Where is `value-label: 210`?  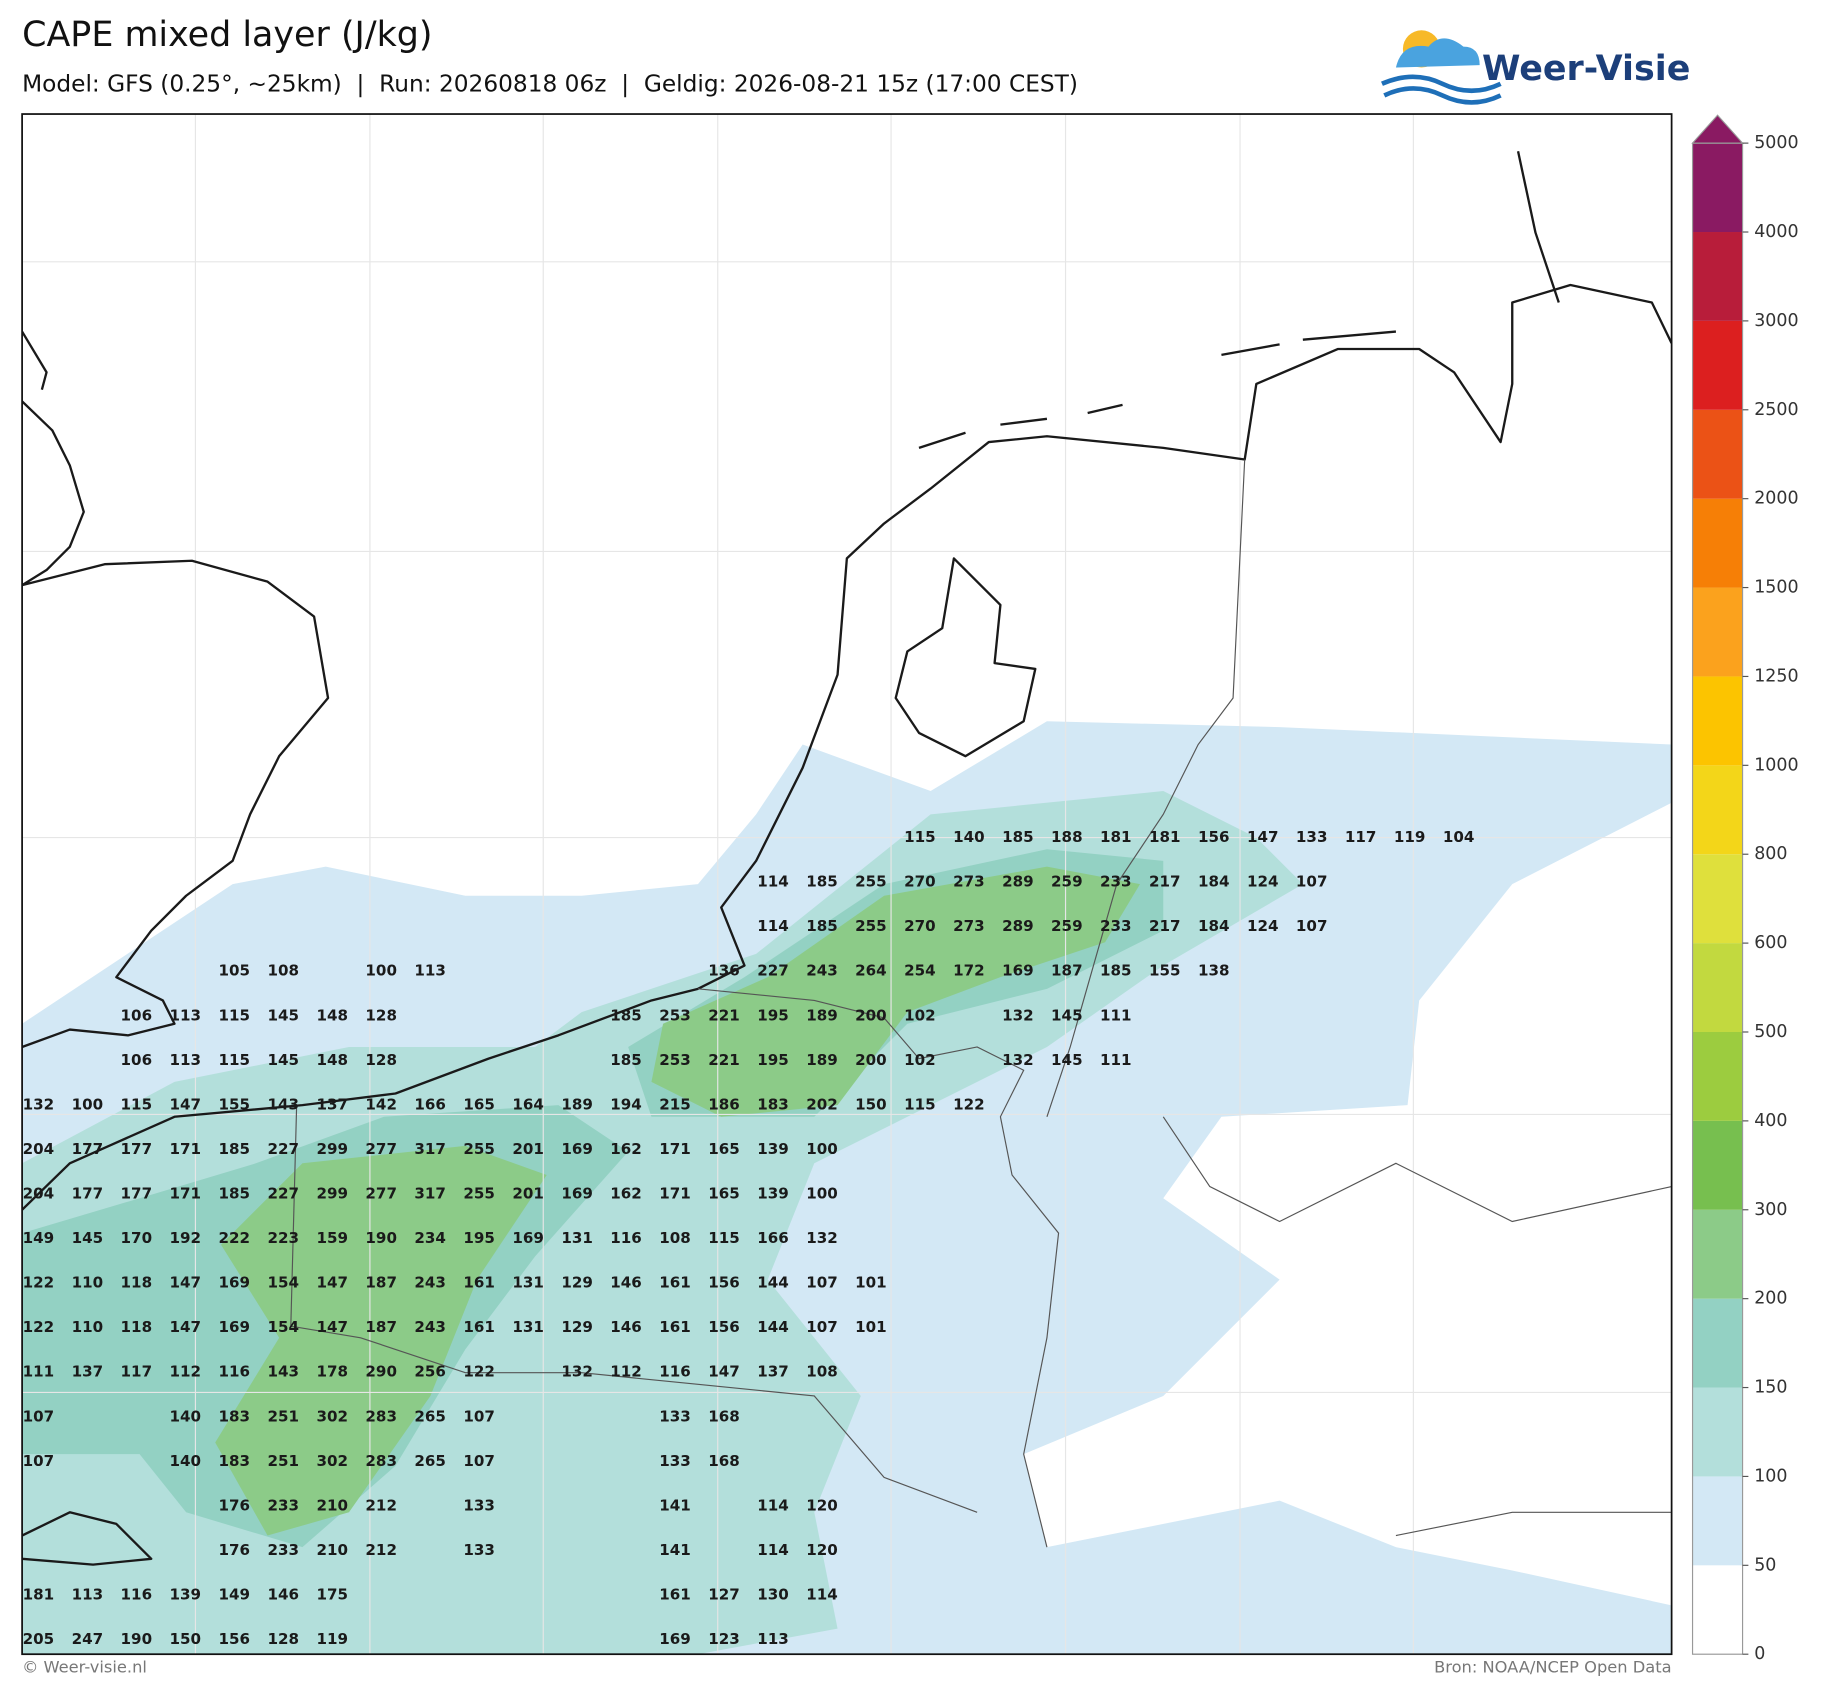
value-label: 210 is located at coordinates (332, 1505).